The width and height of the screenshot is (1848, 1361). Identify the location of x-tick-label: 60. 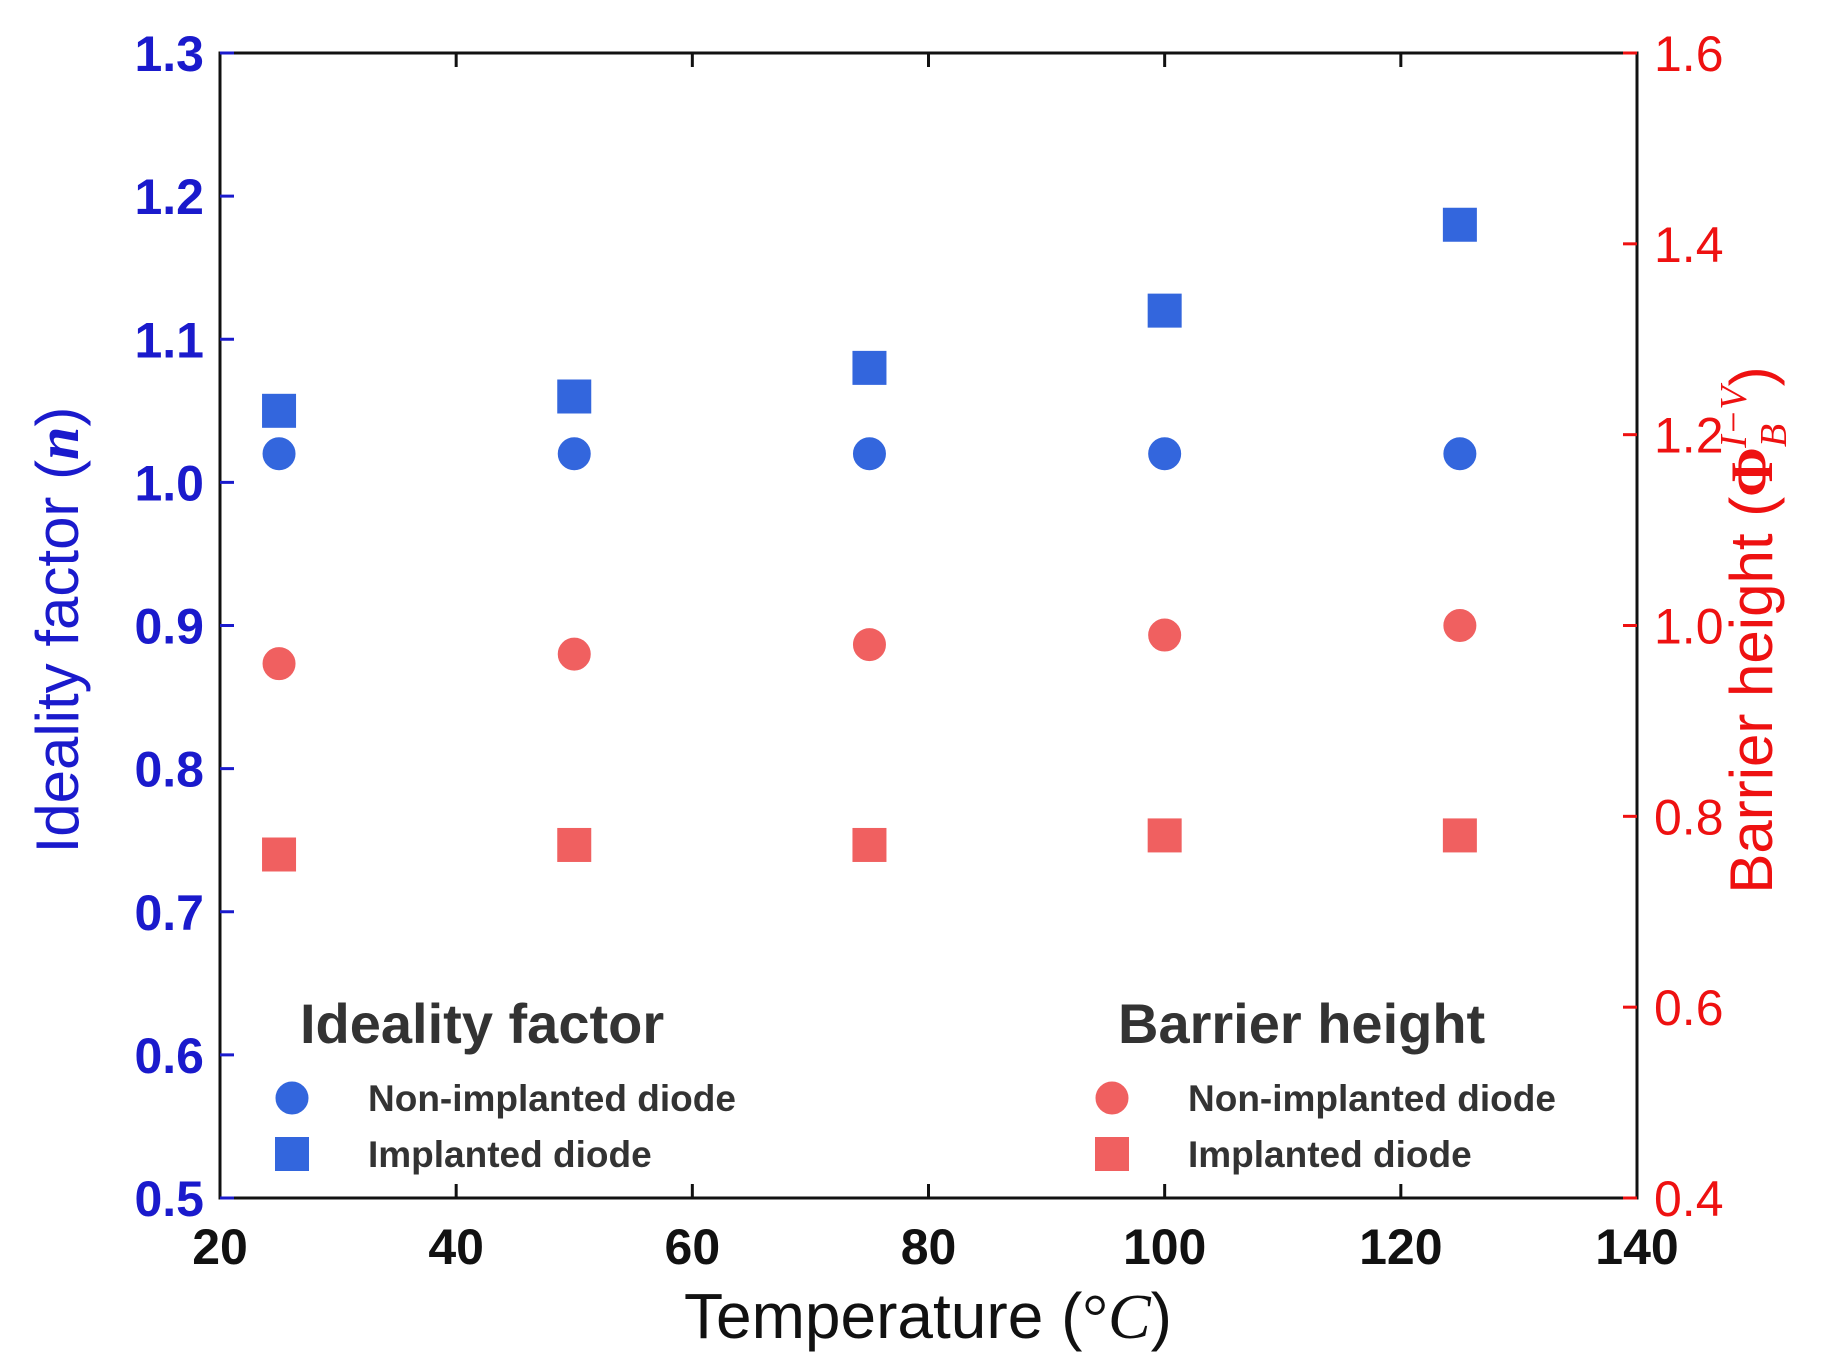
(693, 1247).